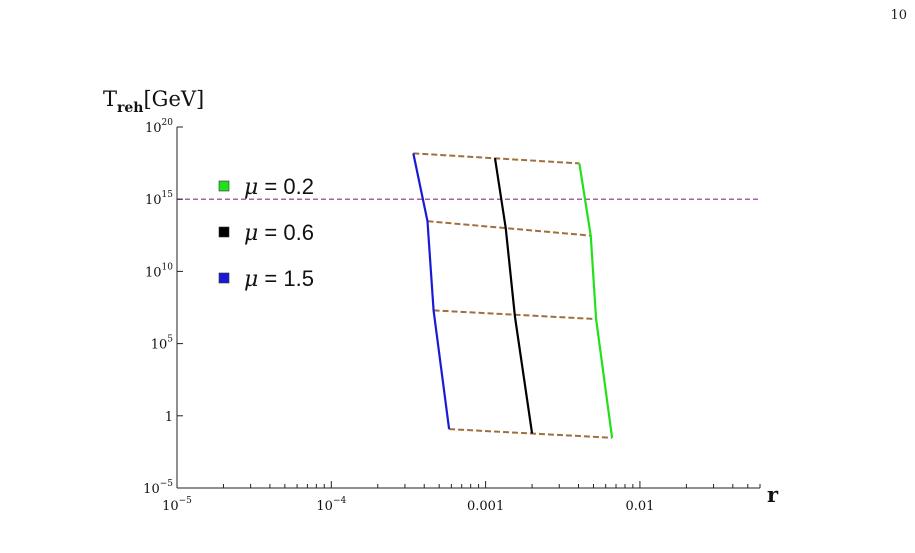  I want to click on legend-swatch-mu-1.5, so click(224, 278).